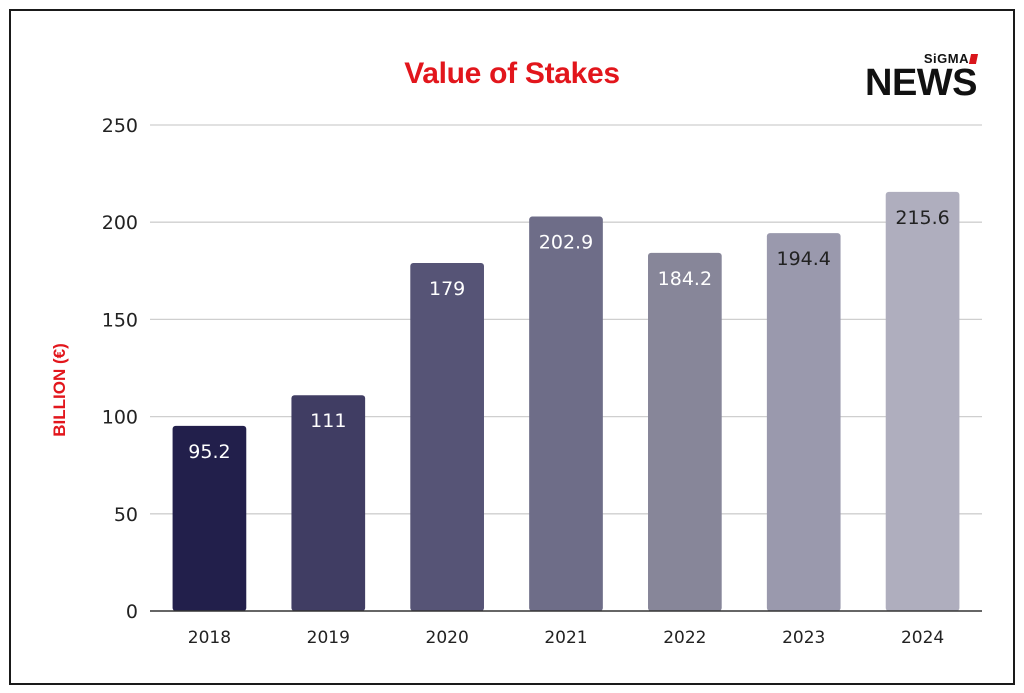 This screenshot has width=1024, height=693. Describe the element at coordinates (922, 638) in the screenshot. I see `x-tick-label: 2024` at that location.